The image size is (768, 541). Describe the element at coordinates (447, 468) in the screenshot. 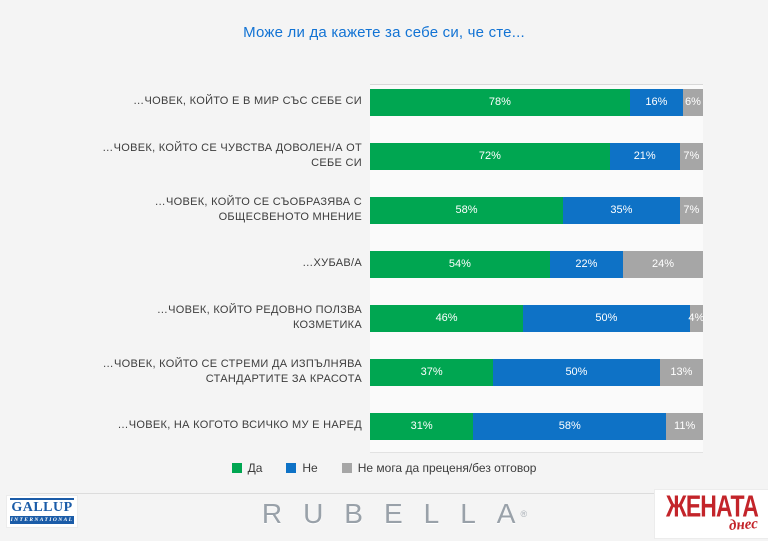

I see `legend-label: Не мога да преценя/без отговор` at that location.